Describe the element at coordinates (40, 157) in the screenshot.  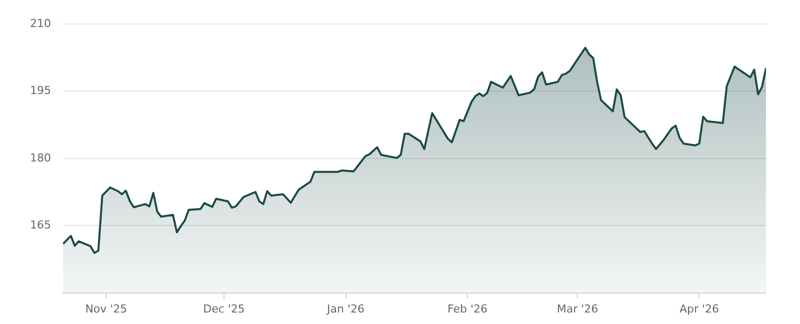
I see `y-tick-label: 180` at that location.